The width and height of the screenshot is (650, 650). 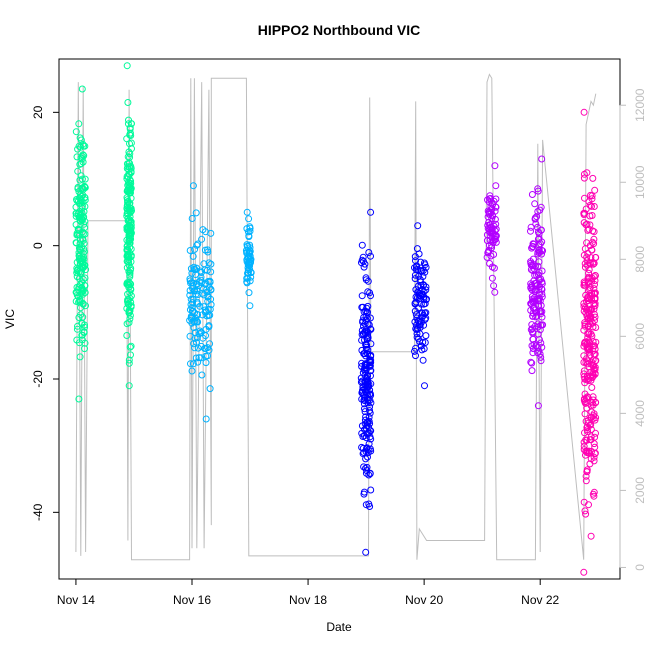 What do you see at coordinates (633, 329) in the screenshot?
I see `secondary-y-axis: 0 2000 4000 6000 8000 10000 12000` at bounding box center [633, 329].